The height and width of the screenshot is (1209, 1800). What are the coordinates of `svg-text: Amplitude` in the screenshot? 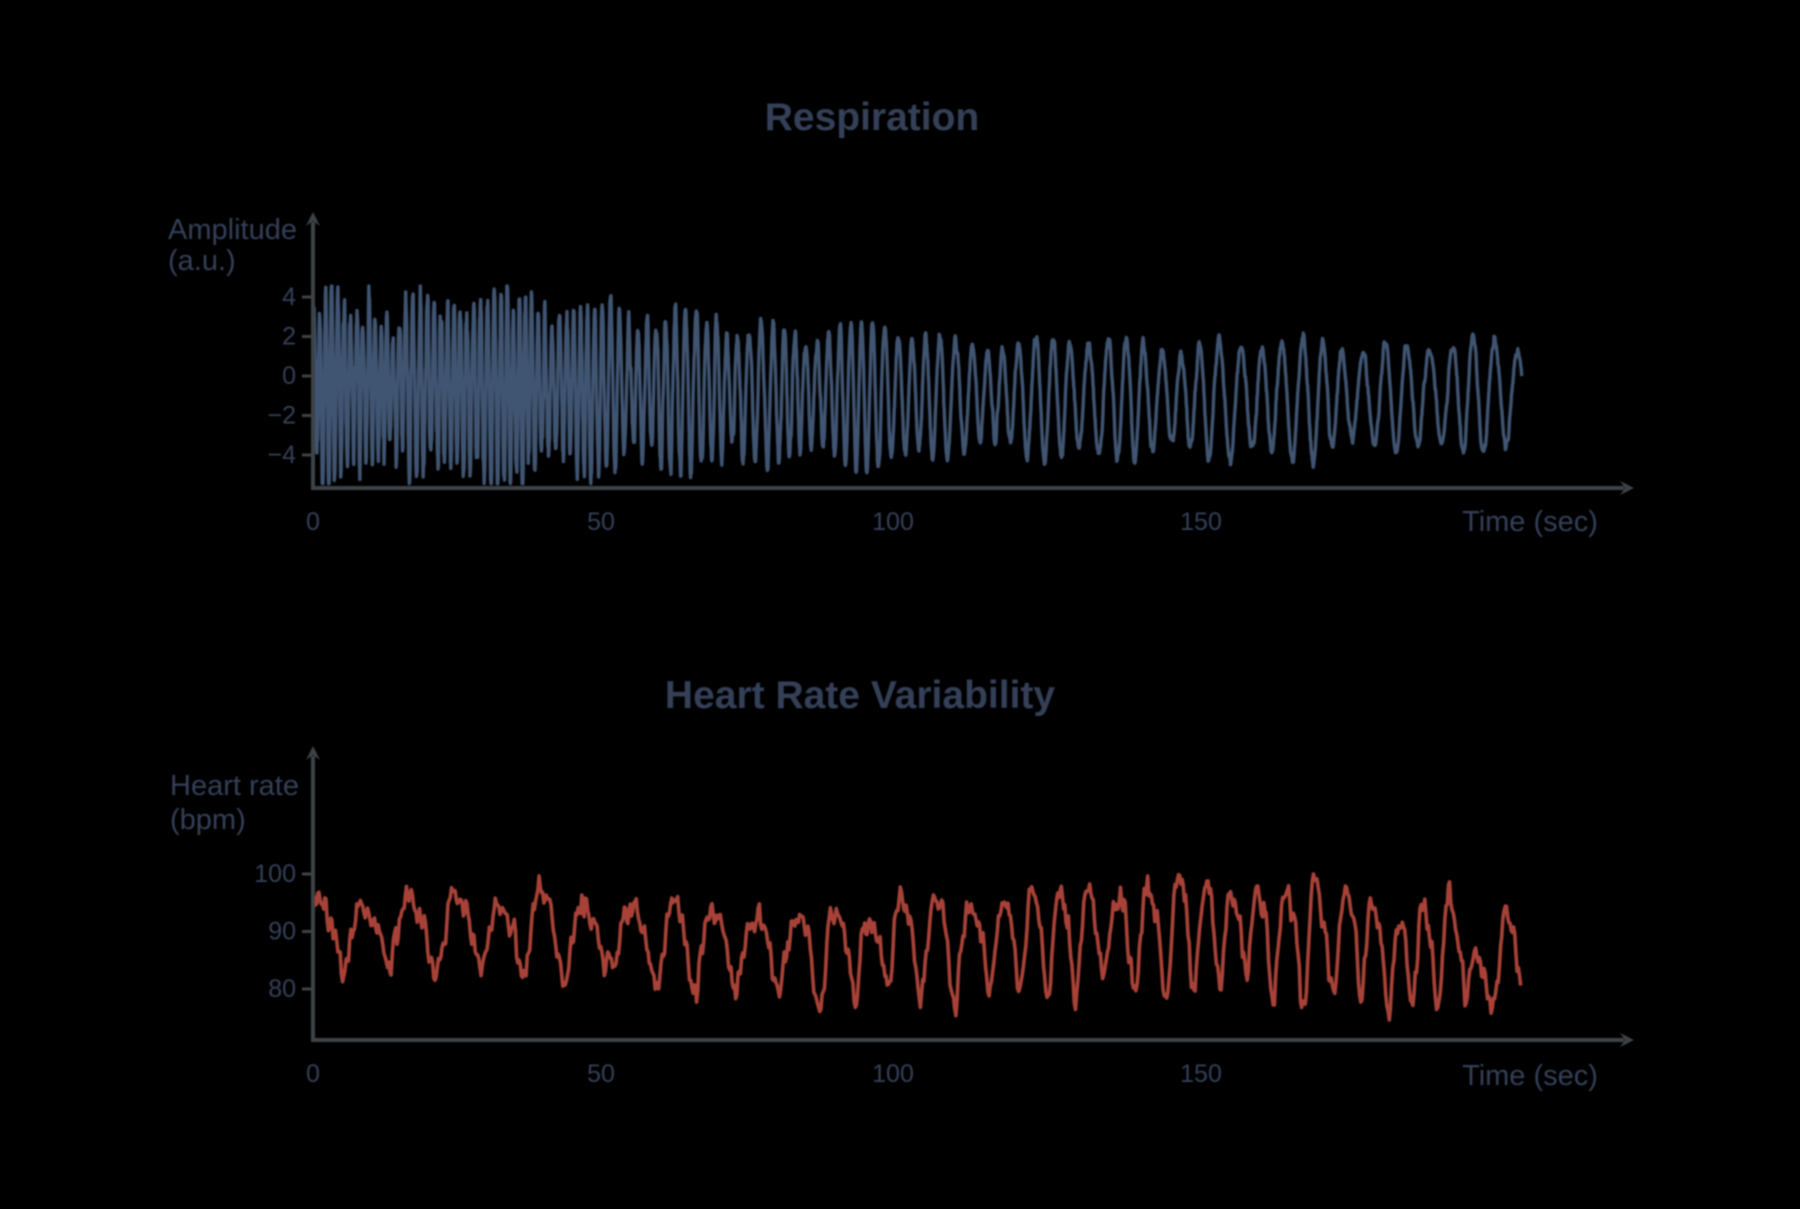 It's located at (232, 230).